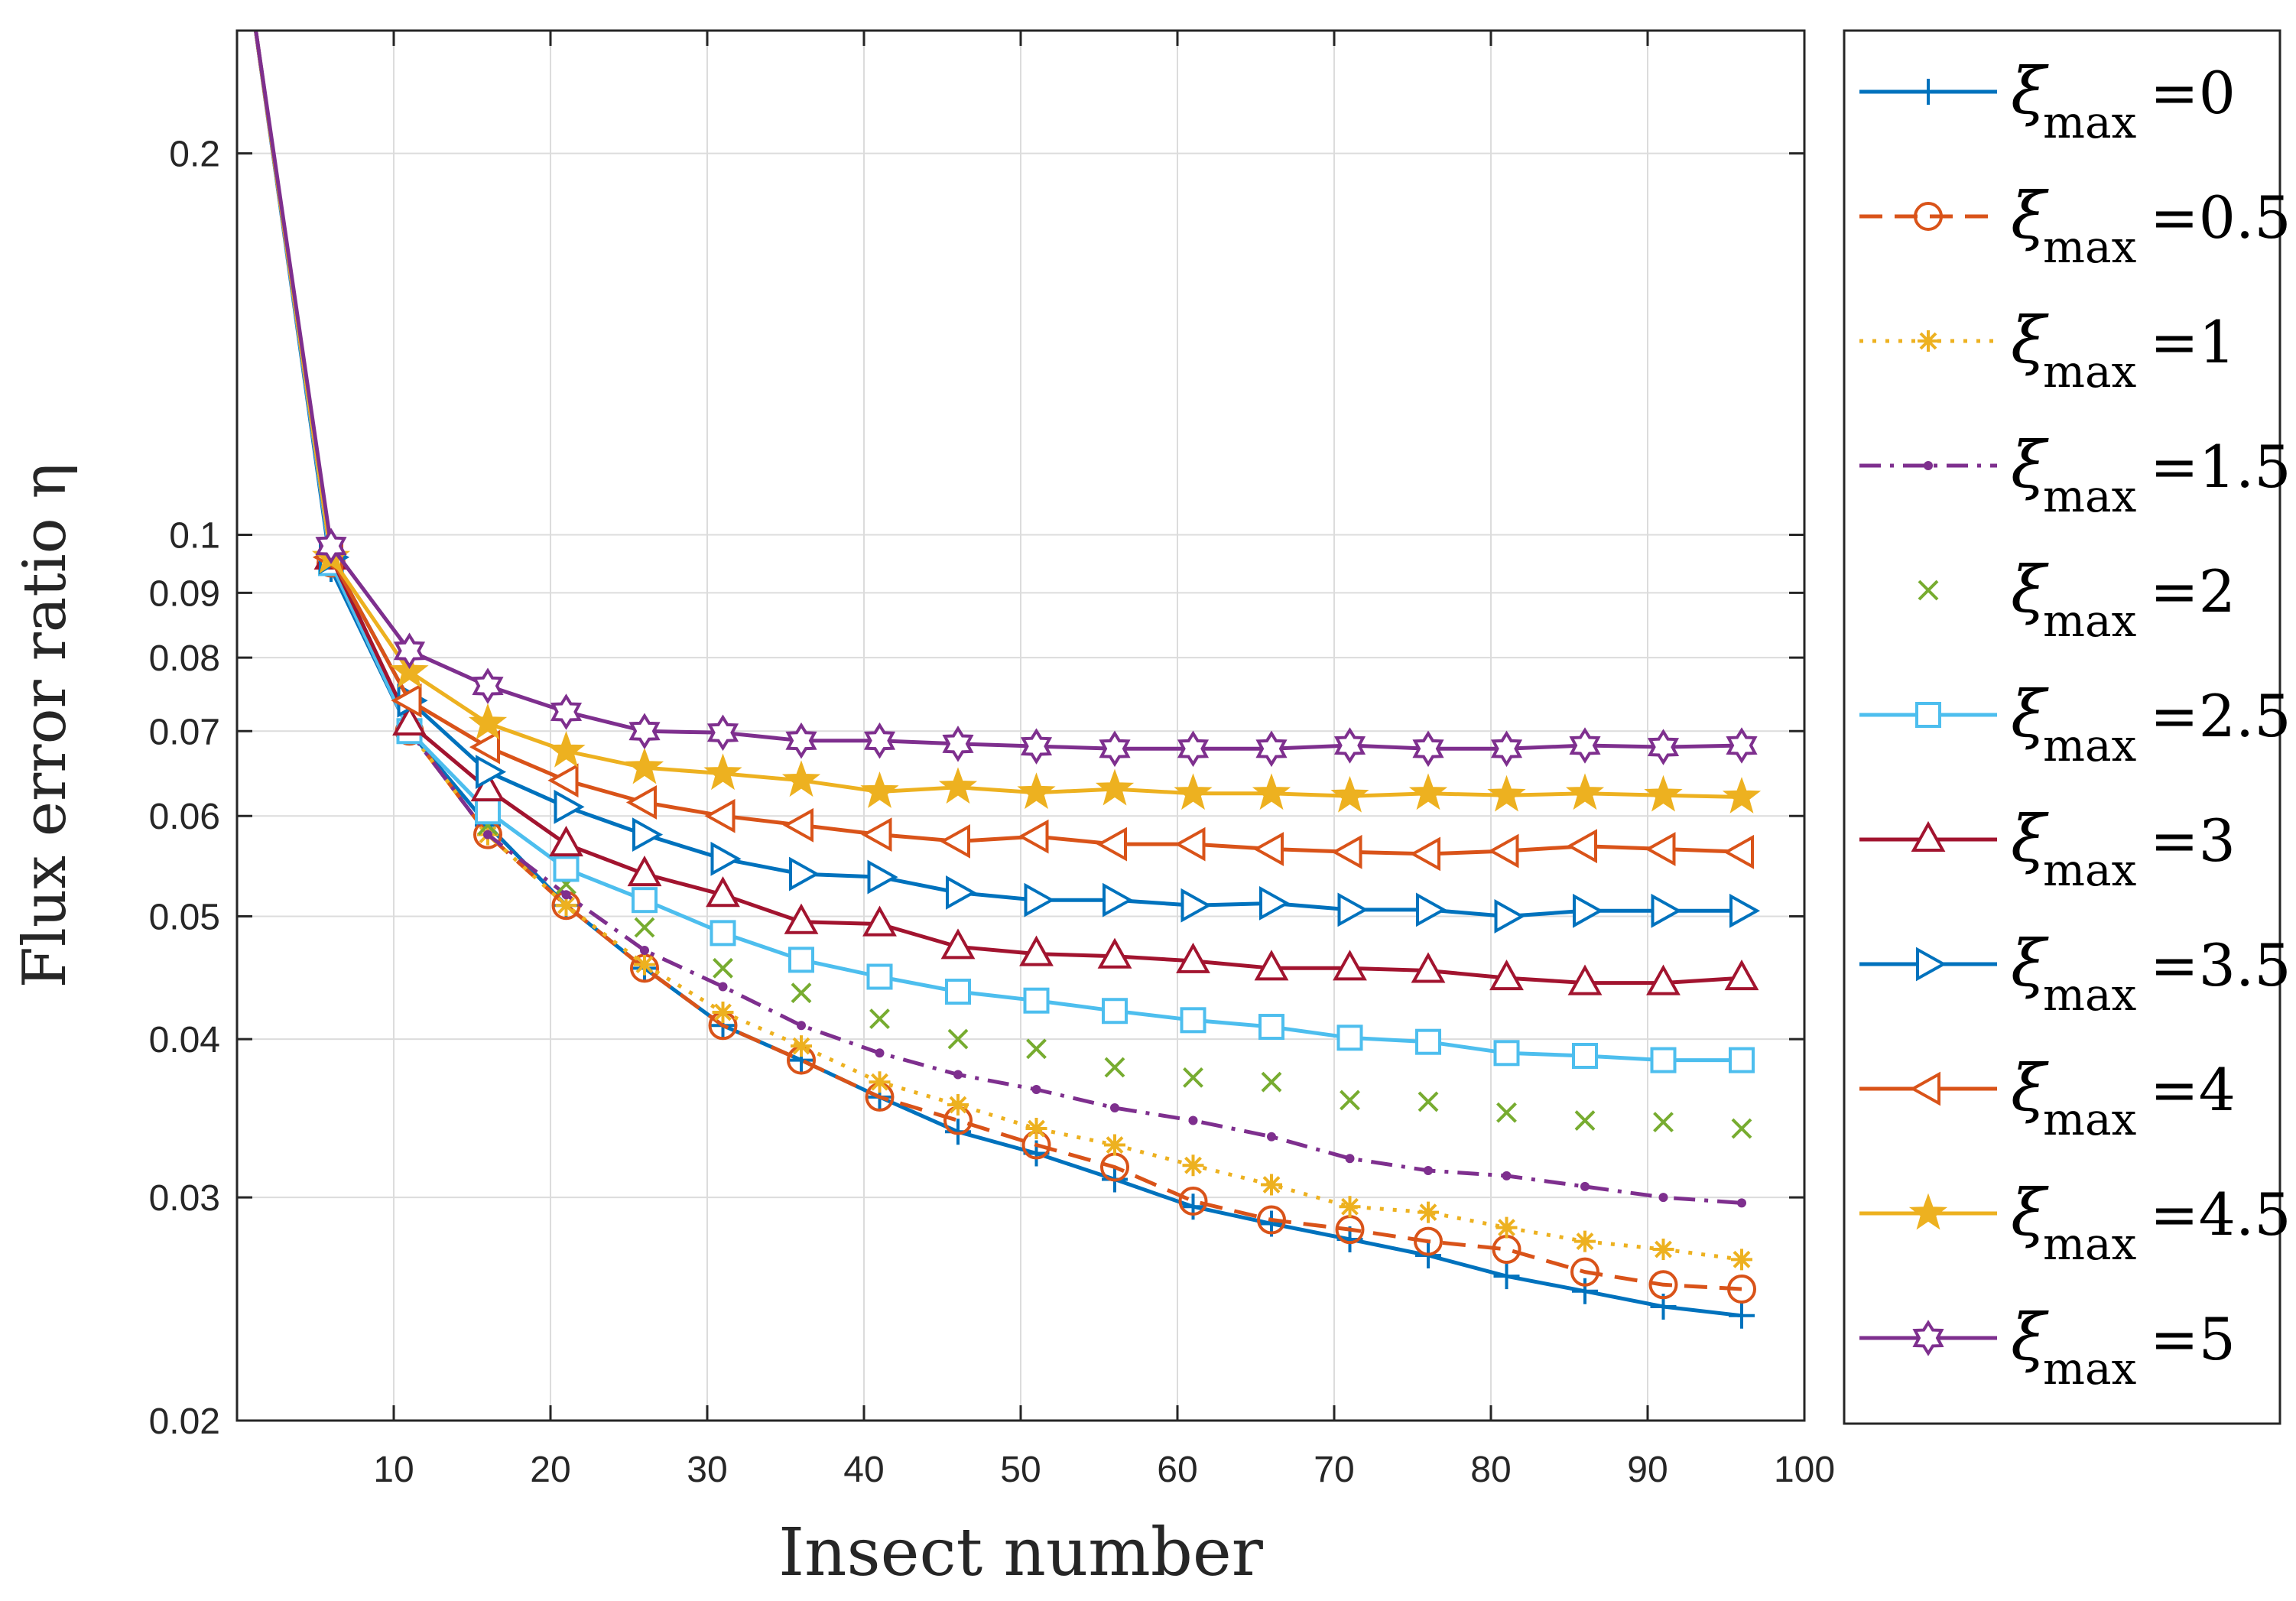 The height and width of the screenshot is (1601, 2296). Describe the element at coordinates (863, 1470) in the screenshot. I see `x-tick-label: 40` at that location.